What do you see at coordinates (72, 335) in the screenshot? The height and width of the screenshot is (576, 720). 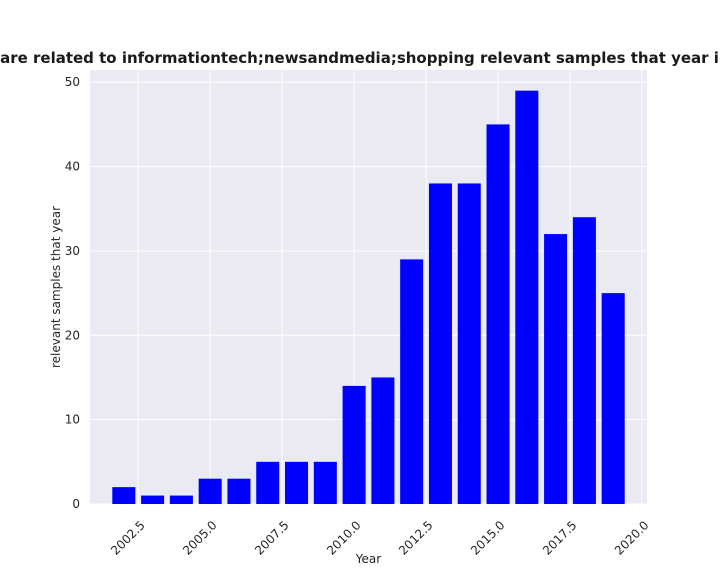 I see `y-tick-label: 20` at bounding box center [72, 335].